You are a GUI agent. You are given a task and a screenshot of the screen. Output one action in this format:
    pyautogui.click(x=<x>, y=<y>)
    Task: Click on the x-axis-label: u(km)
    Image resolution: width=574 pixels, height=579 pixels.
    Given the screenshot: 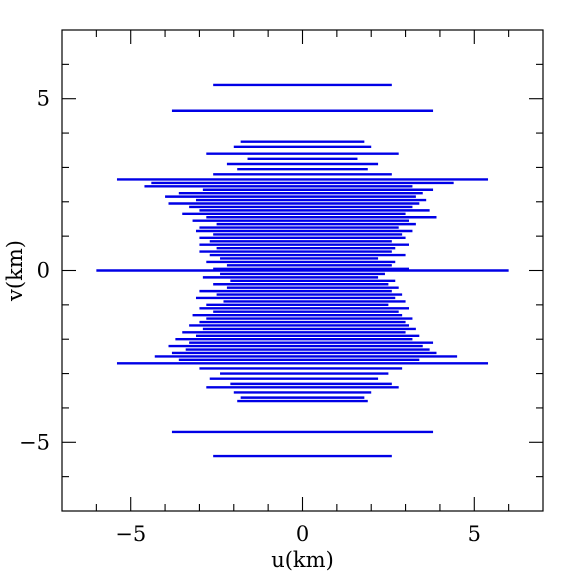 What is the action you would take?
    pyautogui.click(x=302, y=560)
    